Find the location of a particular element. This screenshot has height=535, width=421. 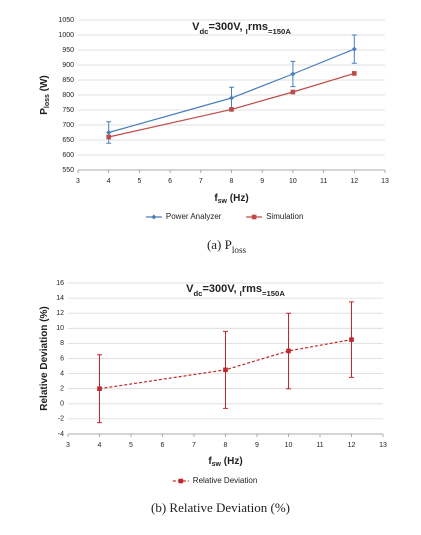

y-tick-label: 10 is located at coordinates (60, 328).